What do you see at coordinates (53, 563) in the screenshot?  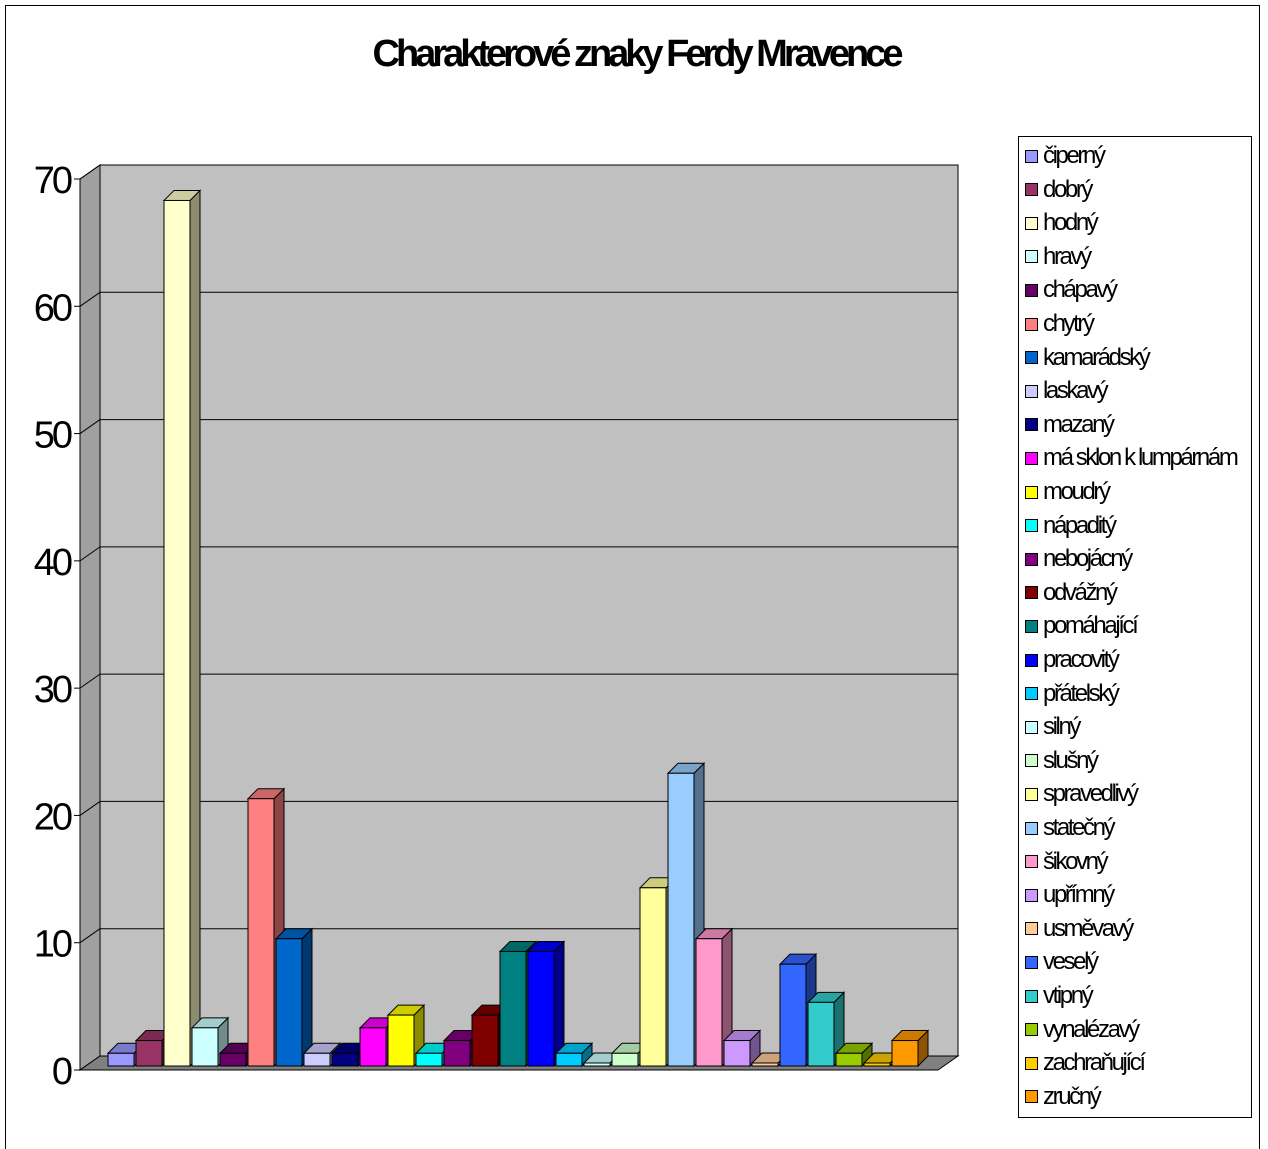 I see `y-tick-label: 40` at bounding box center [53, 563].